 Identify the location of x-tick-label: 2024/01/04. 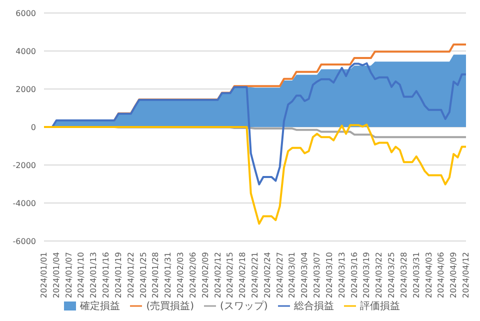
(56, 275).